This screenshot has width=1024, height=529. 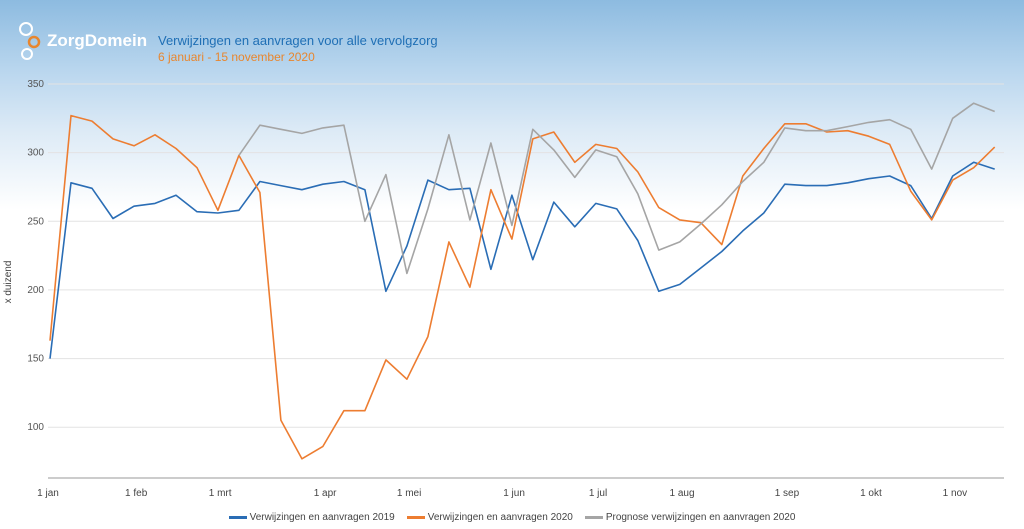 I want to click on zorgdomein-logo: ZorgDomein, so click(x=83, y=42).